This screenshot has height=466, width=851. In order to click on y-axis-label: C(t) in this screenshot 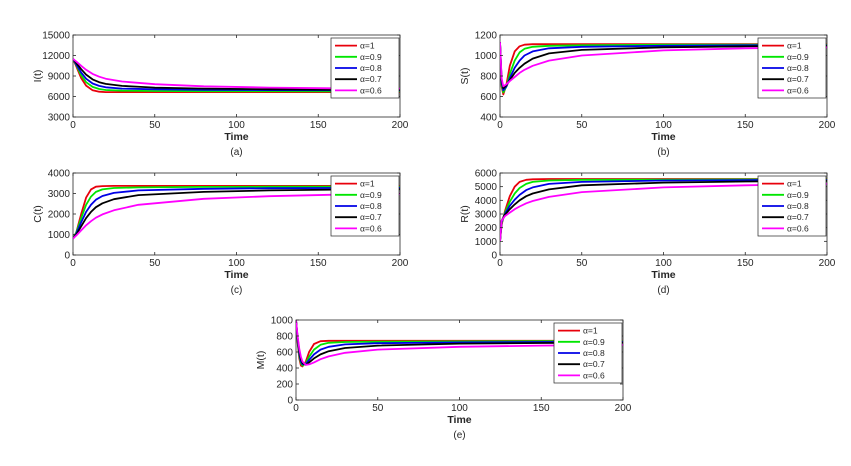, I will do `click(38, 214)`.